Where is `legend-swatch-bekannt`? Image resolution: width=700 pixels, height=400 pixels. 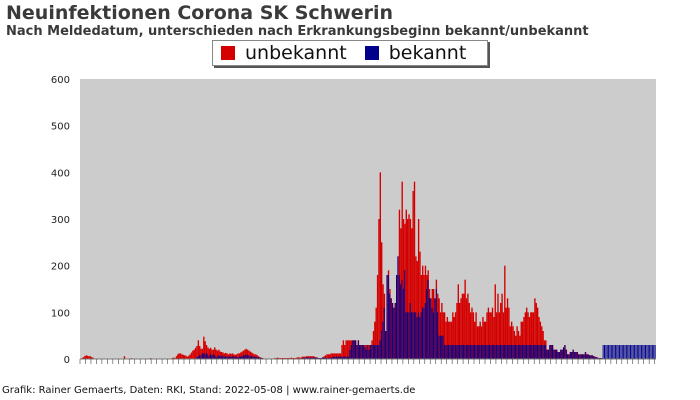 legend-swatch-bekannt is located at coordinates (371, 53).